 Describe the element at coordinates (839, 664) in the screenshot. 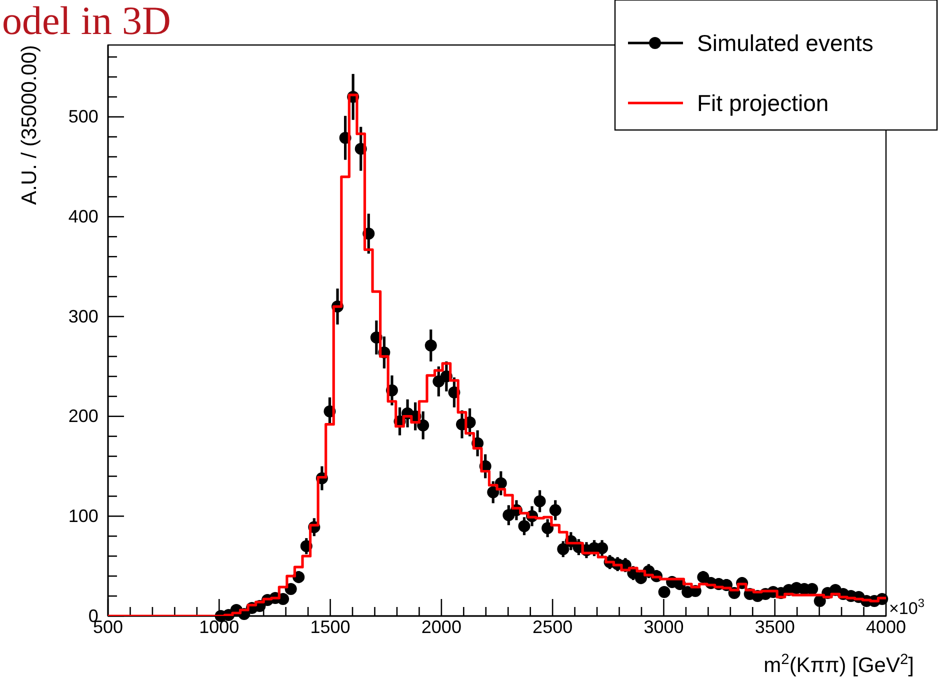

I see `x-axis-title: m$^{2}$(Kππ) [GeV$^{2}$]` at that location.